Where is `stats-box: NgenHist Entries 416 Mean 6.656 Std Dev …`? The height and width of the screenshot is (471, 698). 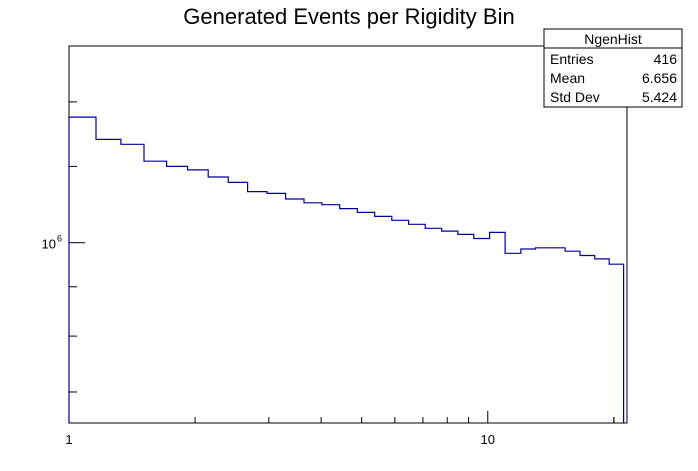
stats-box: NgenHist Entries 416 Mean 6.656 Std Dev … is located at coordinates (613, 68).